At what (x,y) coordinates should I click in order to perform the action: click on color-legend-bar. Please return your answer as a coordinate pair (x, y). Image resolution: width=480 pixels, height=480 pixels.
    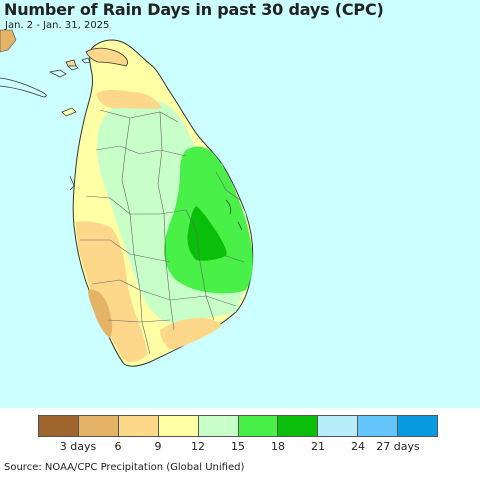
    Looking at the image, I should click on (238, 426).